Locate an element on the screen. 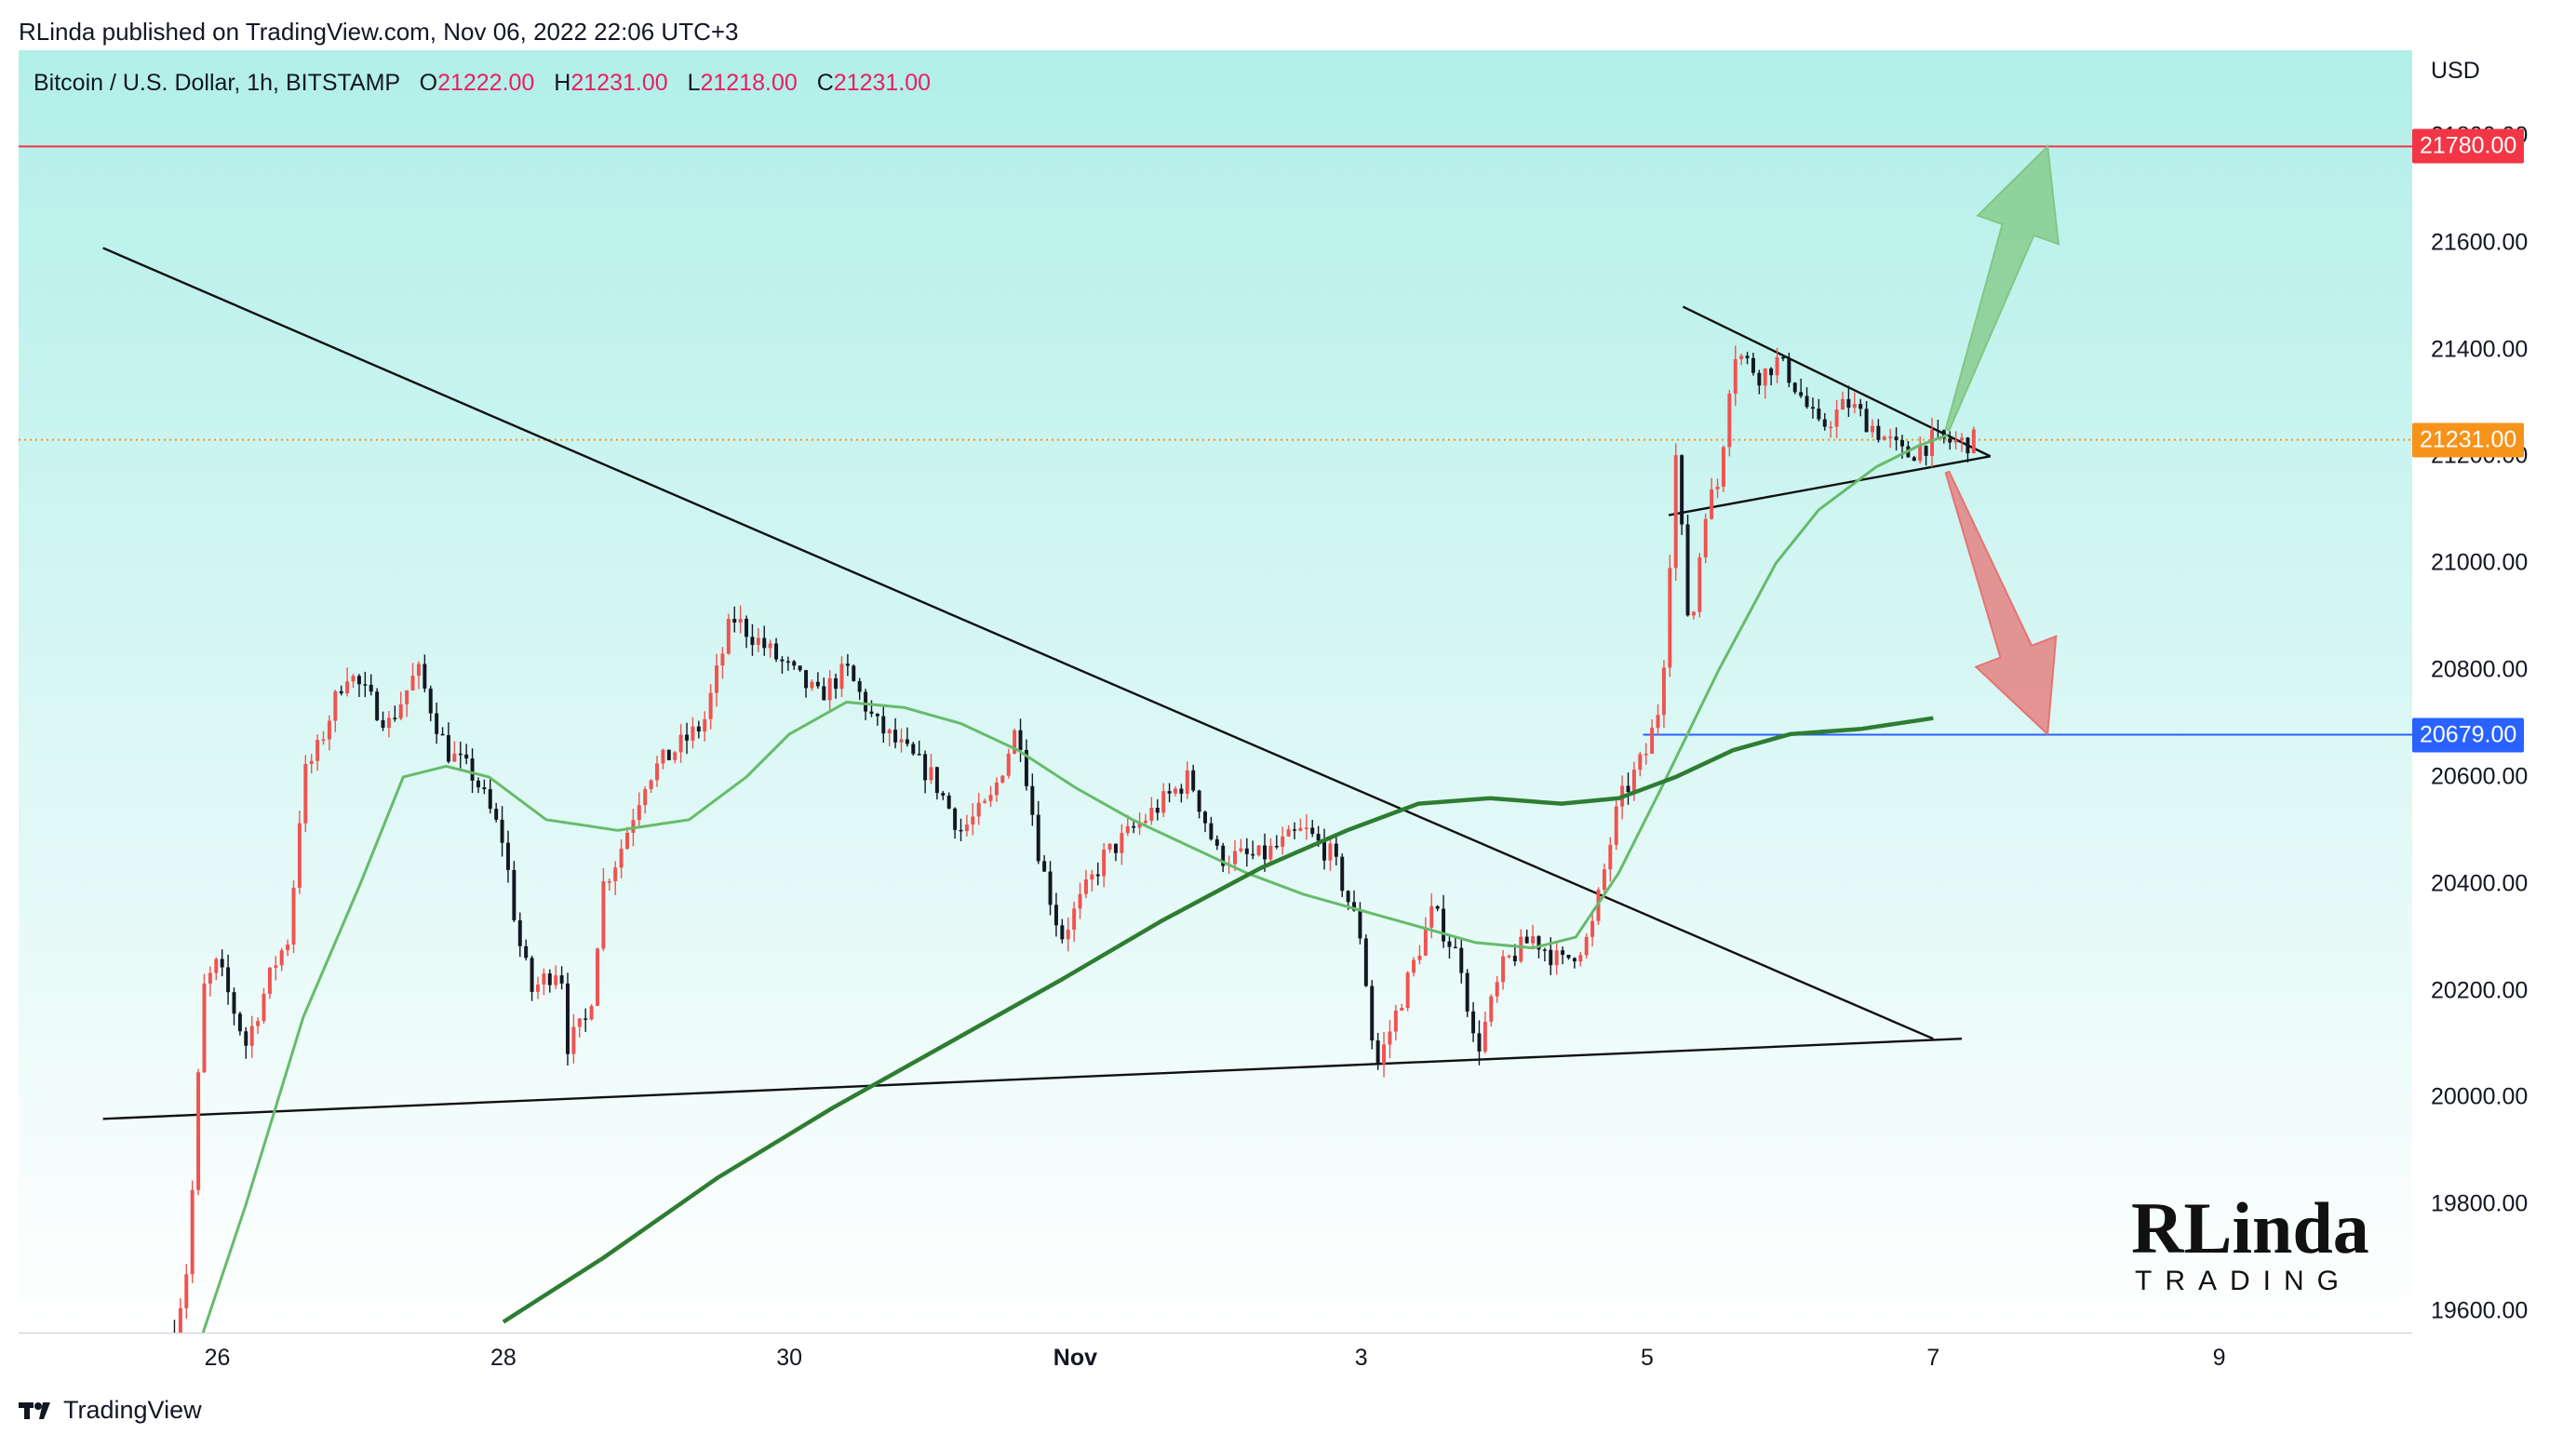  tradingview-brand: TradingView is located at coordinates (132, 1410).